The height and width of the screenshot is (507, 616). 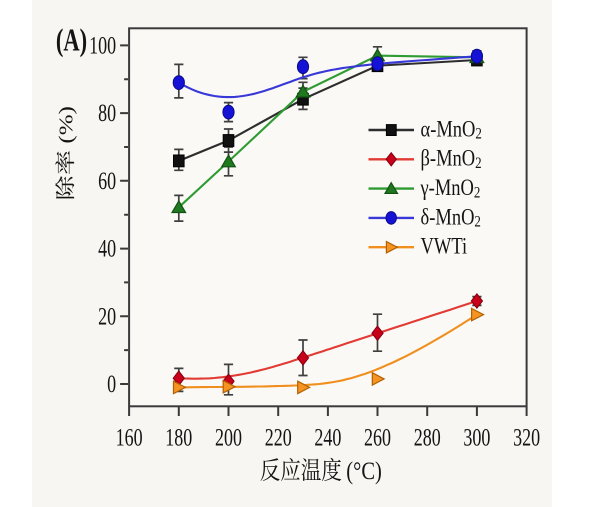 I want to click on svg-text: 260, so click(x=377, y=437).